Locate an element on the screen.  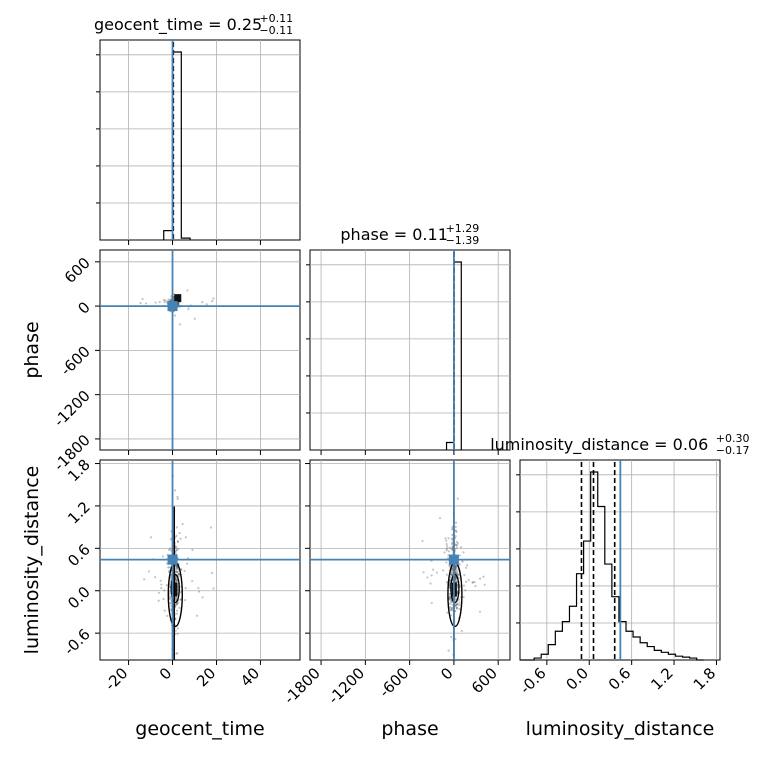
title-sup: +0.30 is located at coordinates (733, 438).